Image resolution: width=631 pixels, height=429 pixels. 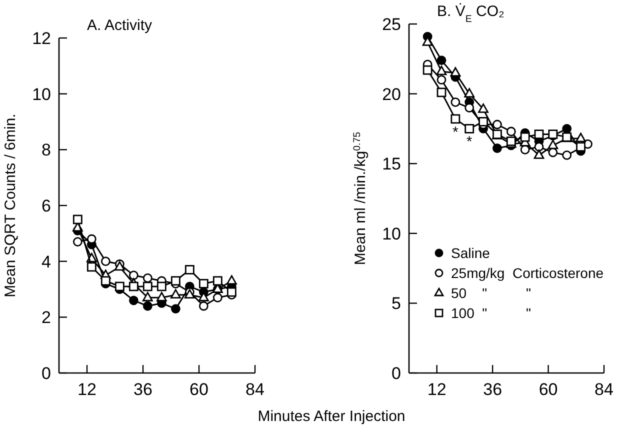 What do you see at coordinates (41, 38) in the screenshot?
I see `y-tick-label: 12` at bounding box center [41, 38].